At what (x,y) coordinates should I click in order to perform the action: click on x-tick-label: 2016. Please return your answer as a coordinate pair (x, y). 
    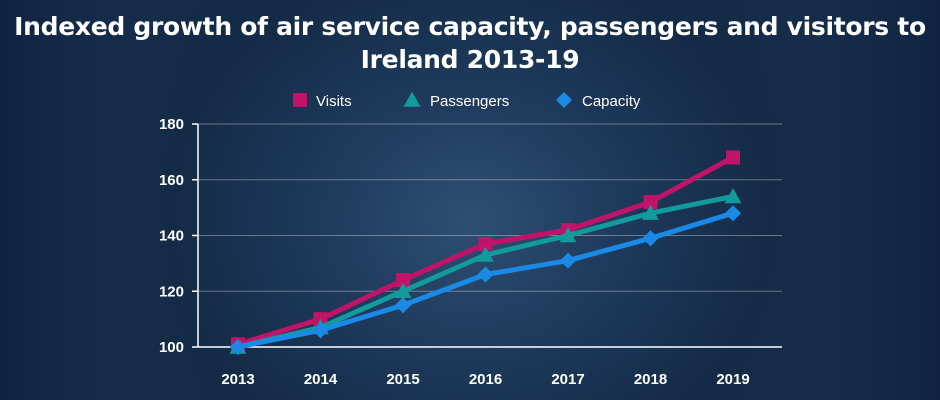
    Looking at the image, I should click on (485, 379).